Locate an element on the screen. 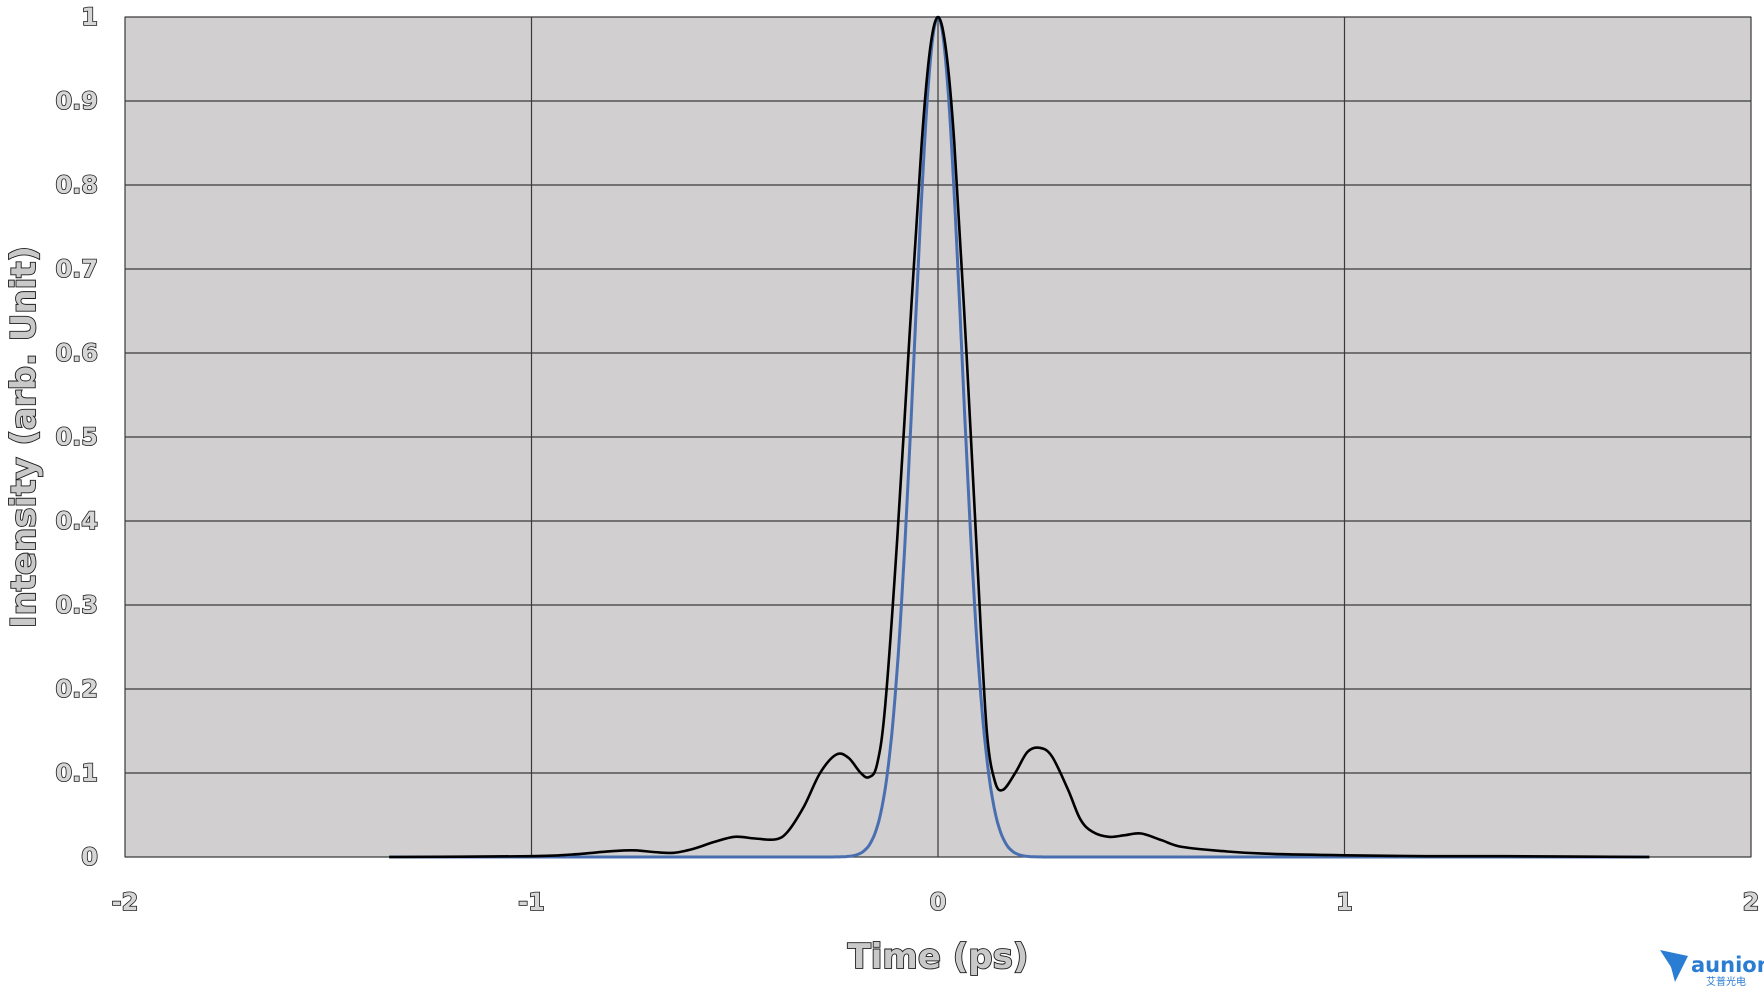 This screenshot has width=1764, height=992. x-tick-label: -2 is located at coordinates (125, 902).